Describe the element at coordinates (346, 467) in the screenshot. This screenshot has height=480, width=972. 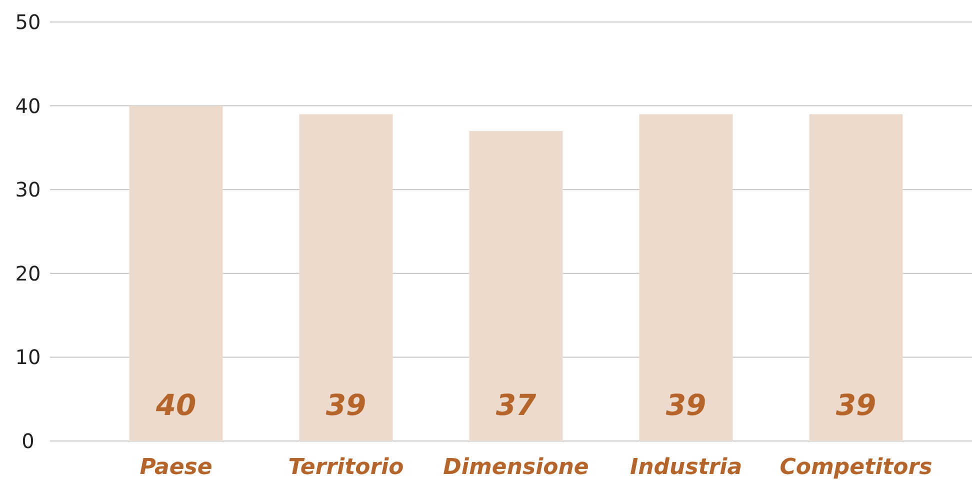
I see `x-tick-label: Territorio` at that location.